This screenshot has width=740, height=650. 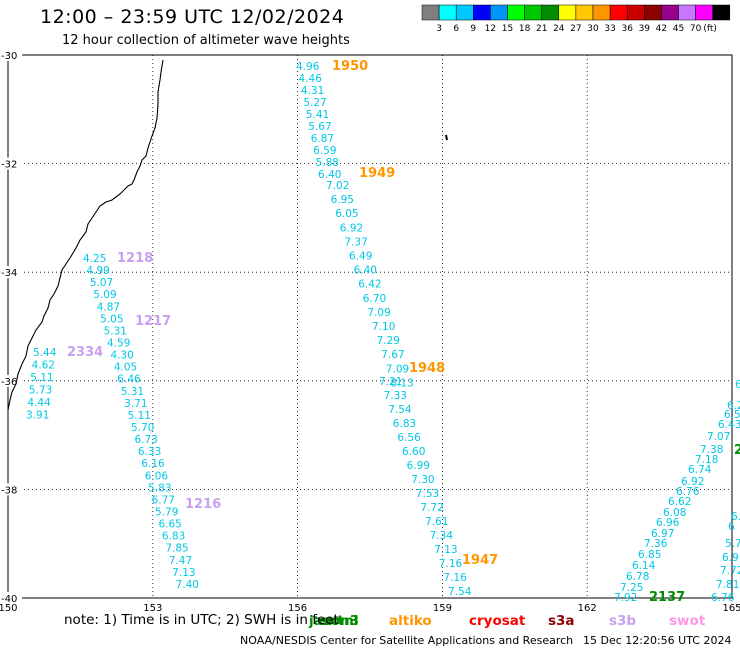 I want to click on wave-height-label: 7.36, so click(x=656, y=544).